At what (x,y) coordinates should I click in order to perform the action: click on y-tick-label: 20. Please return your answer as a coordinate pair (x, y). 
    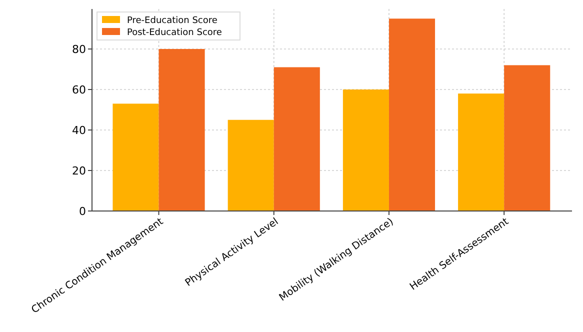
    Looking at the image, I should click on (79, 171).